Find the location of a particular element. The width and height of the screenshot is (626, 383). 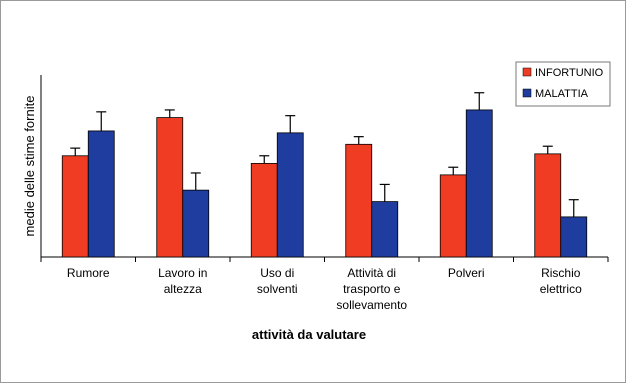

category-label-0: Rumore is located at coordinates (88, 273).